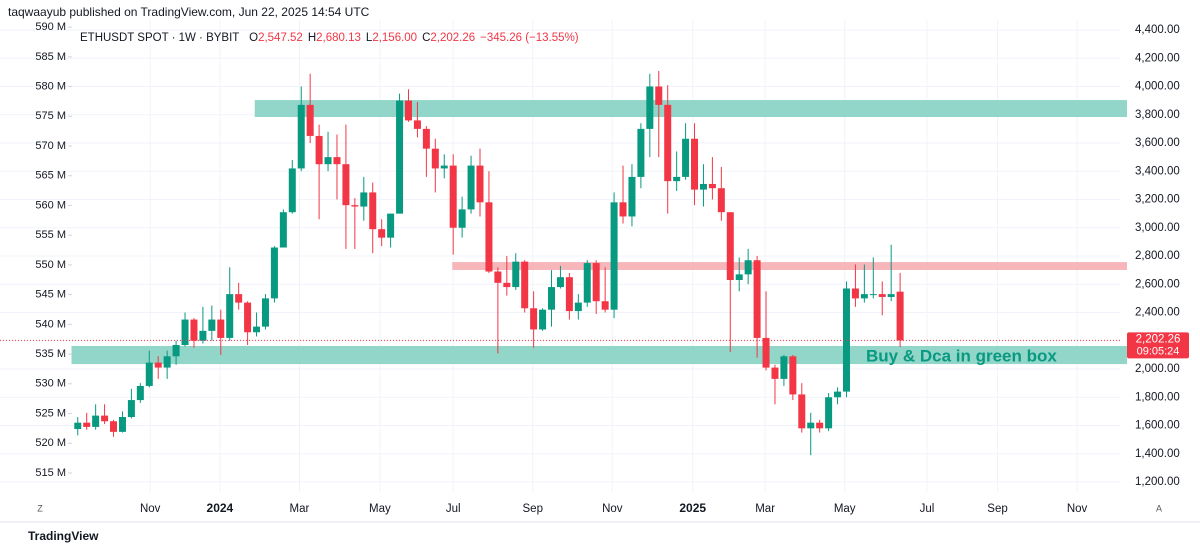  Describe the element at coordinates (426, 38) in the screenshot. I see `legend-key: C` at that location.